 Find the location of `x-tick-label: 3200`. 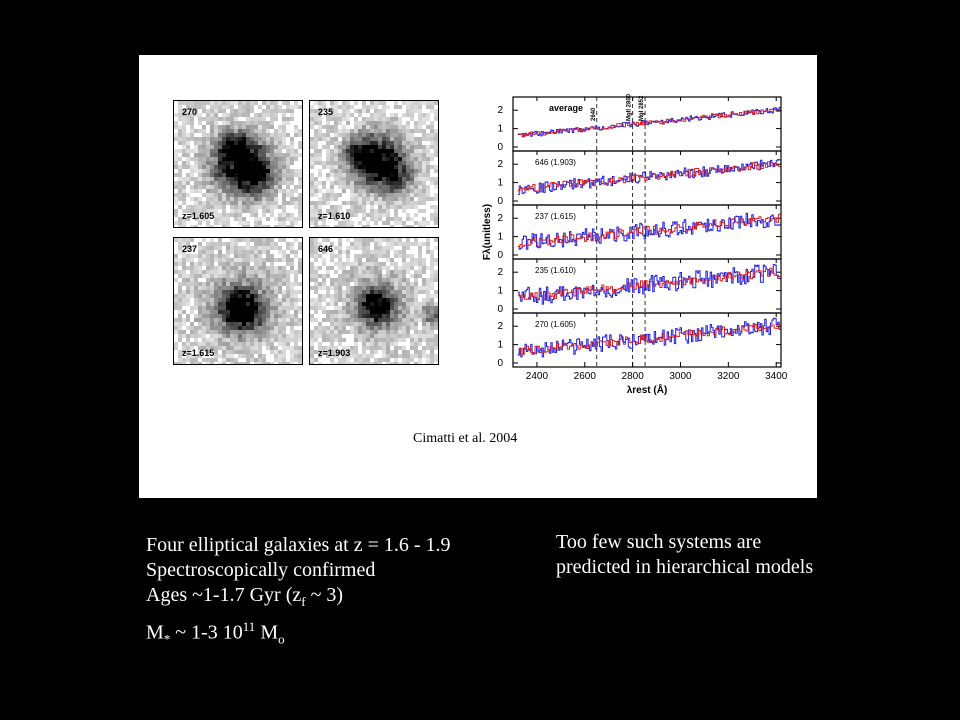

x-tick-label: 3200 is located at coordinates (728, 376).